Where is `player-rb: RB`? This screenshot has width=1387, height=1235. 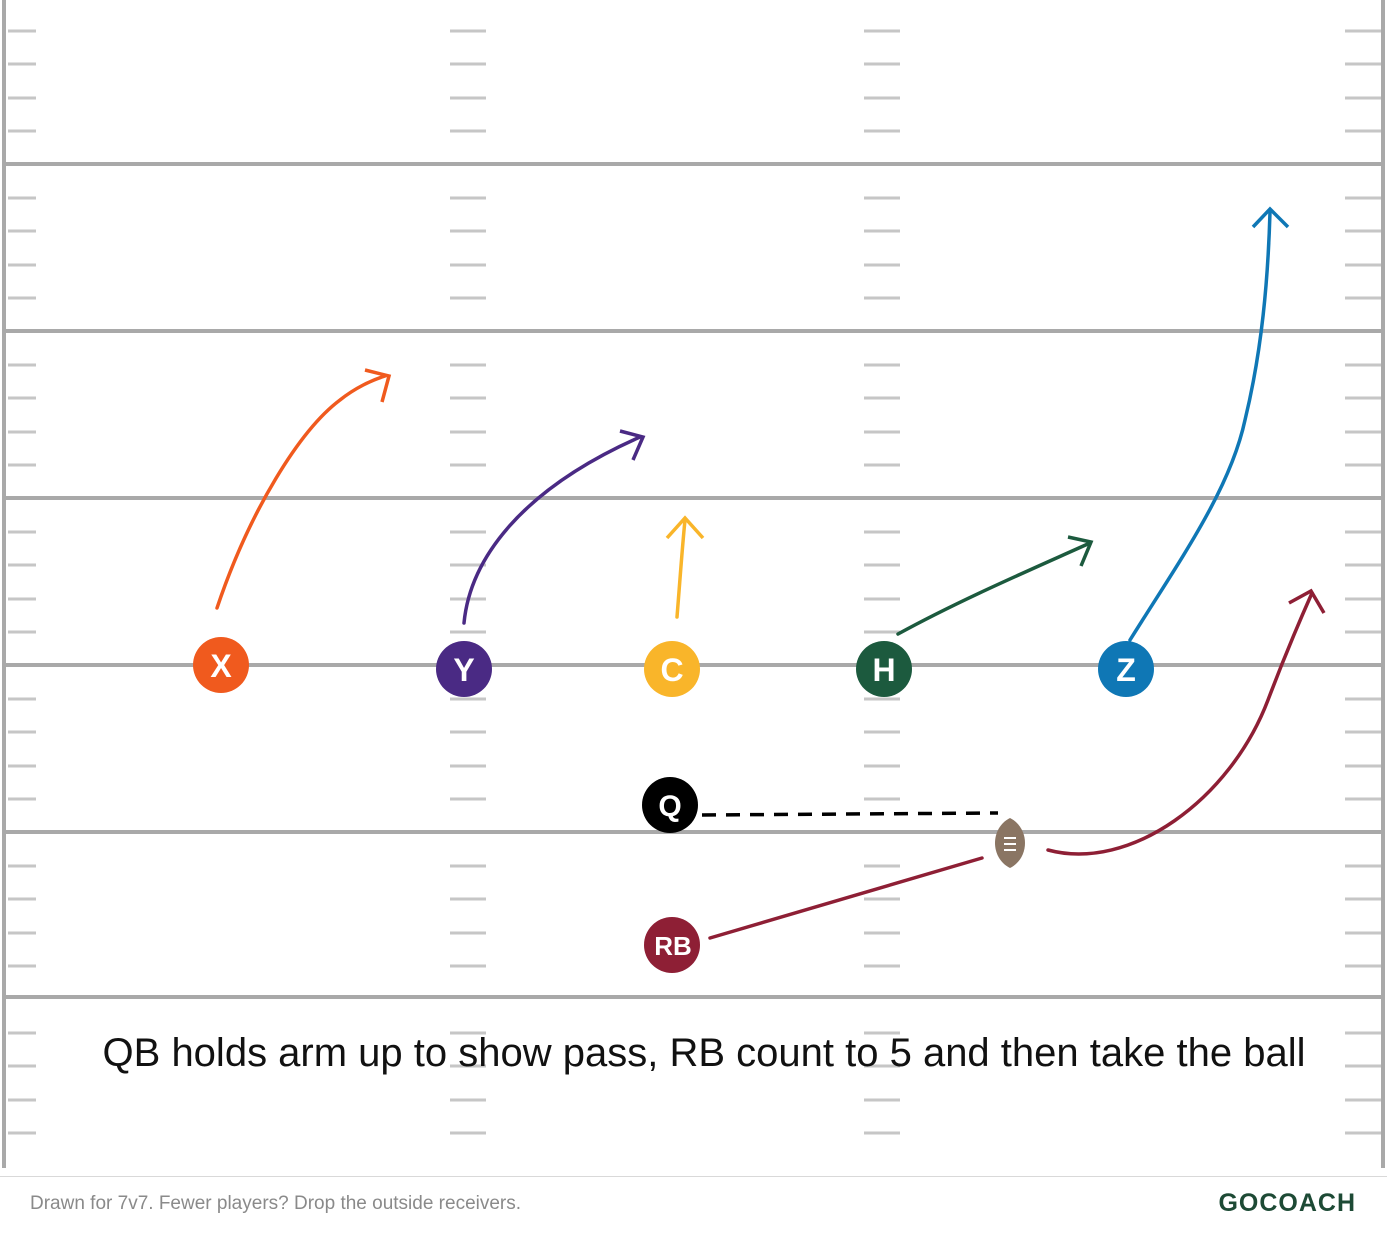
player-rb: RB is located at coordinates (672, 945).